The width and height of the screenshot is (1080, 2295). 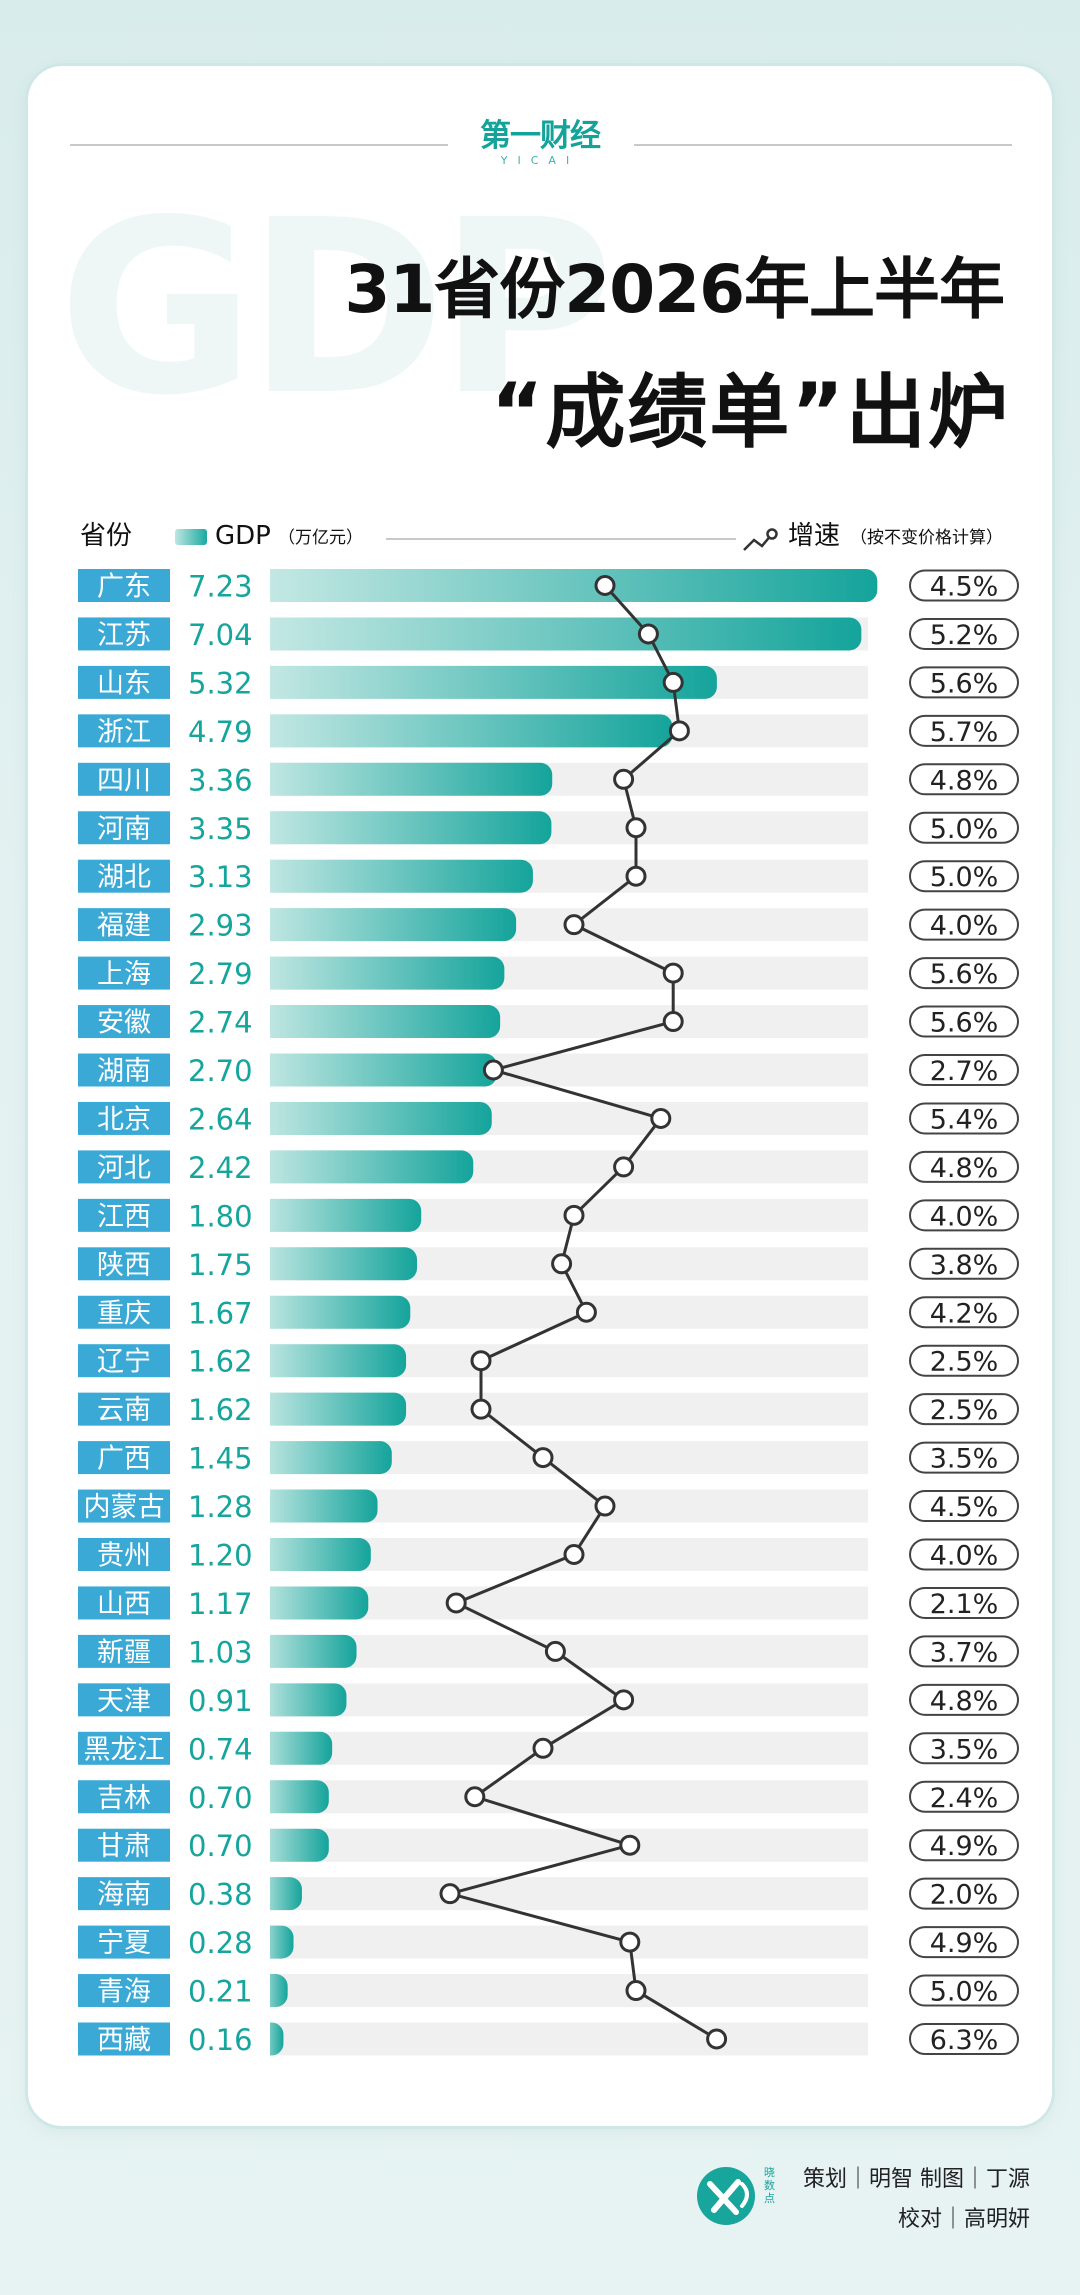 What do you see at coordinates (124, 1652) in the screenshot?
I see `province-name: 新疆` at bounding box center [124, 1652].